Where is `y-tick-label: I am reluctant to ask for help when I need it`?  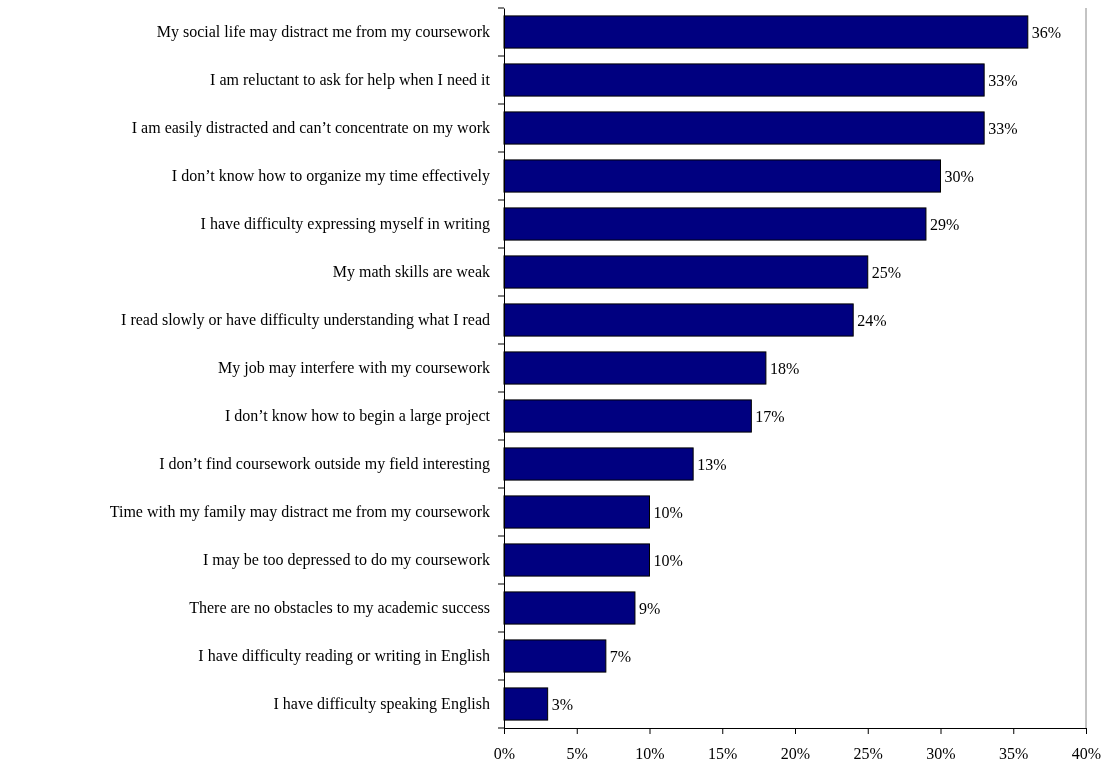
y-tick-label: I am reluctant to ask for help when I need it is located at coordinates (350, 80).